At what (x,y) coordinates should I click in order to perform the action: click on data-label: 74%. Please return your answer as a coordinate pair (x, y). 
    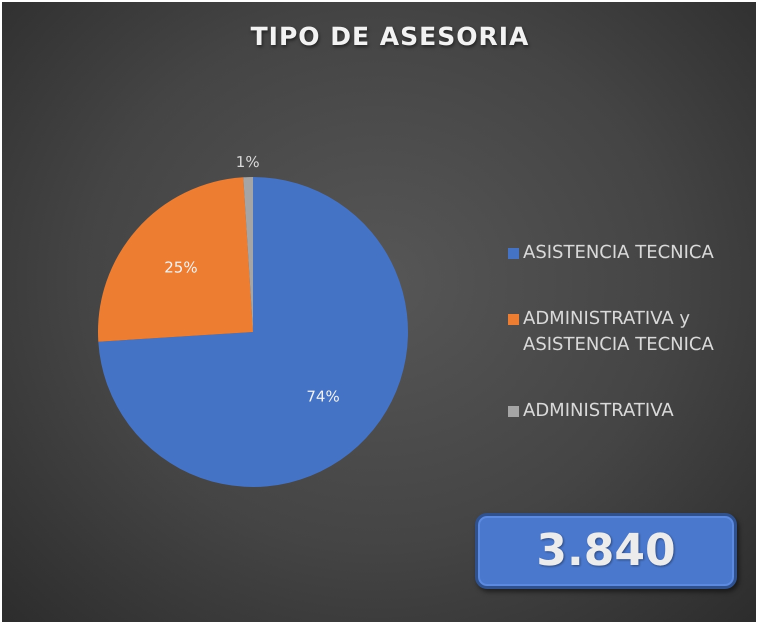
    Looking at the image, I should click on (323, 397).